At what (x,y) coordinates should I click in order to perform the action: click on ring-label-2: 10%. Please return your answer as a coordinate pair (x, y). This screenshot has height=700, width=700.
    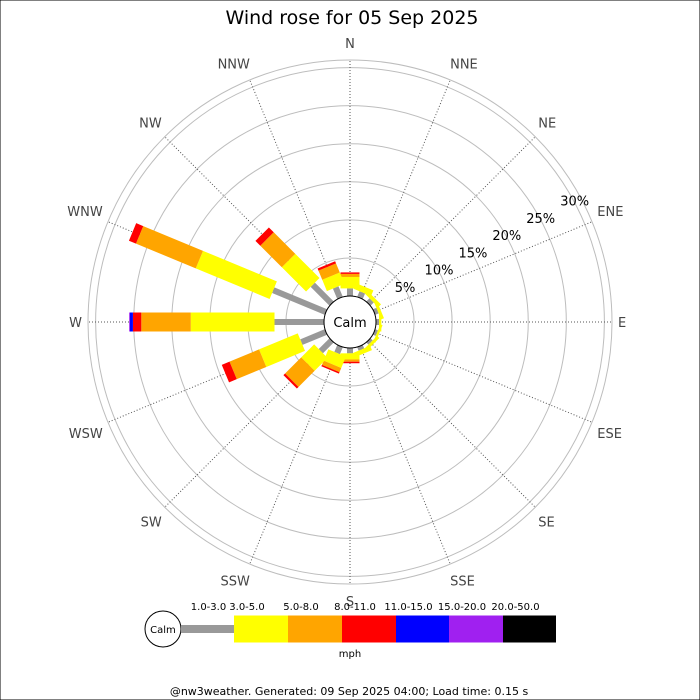
    Looking at the image, I should click on (439, 271).